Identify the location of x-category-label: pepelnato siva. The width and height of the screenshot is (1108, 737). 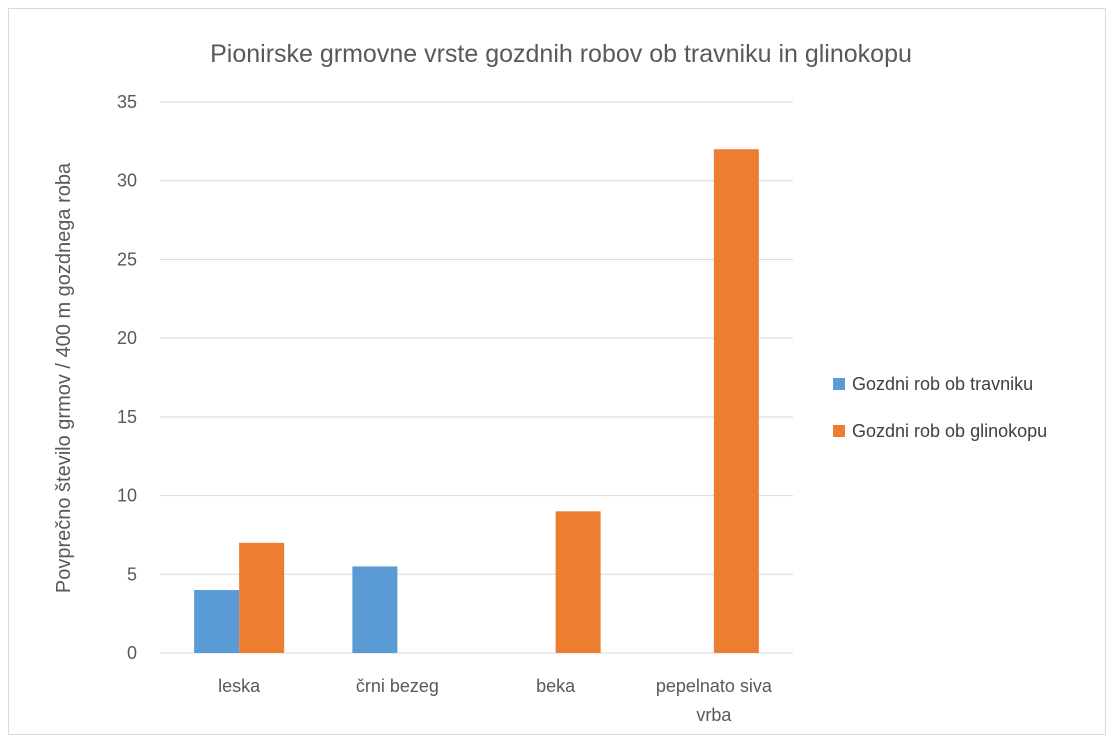
(714, 686).